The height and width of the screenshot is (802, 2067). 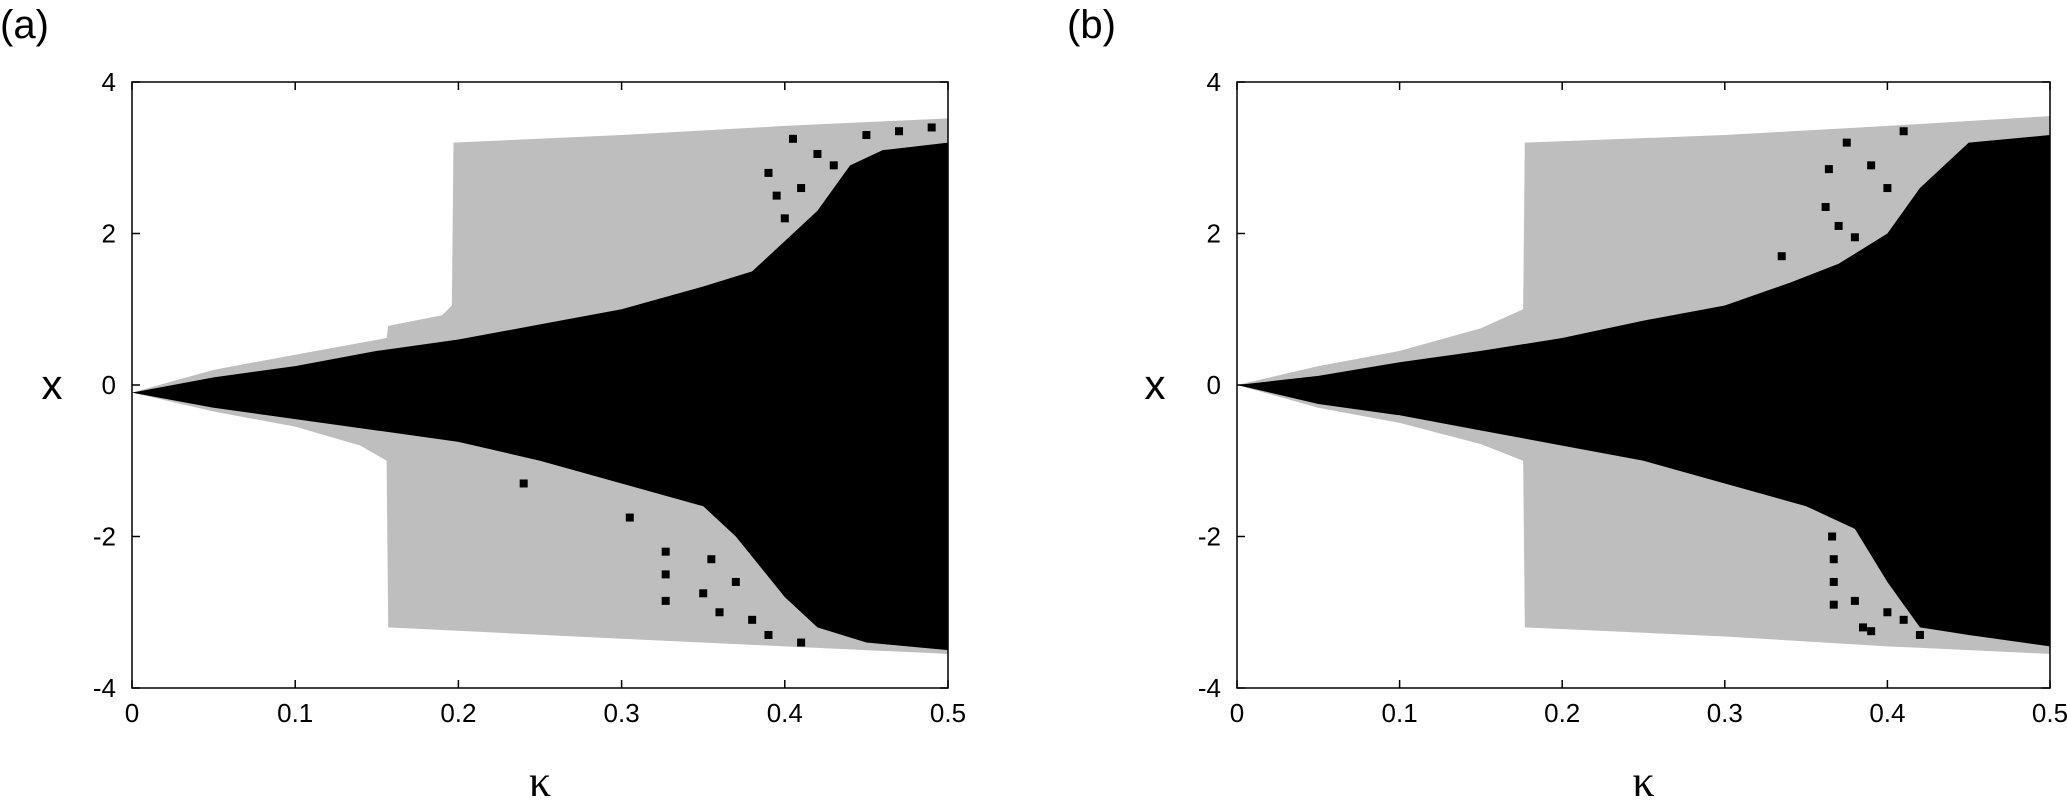 I want to click on panel-label: (b), so click(x=1091, y=25).